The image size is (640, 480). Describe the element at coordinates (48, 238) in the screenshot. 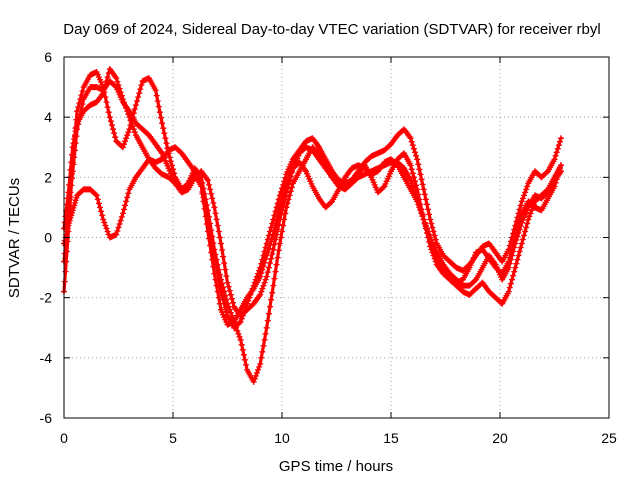

I see `y-tick-label: 0` at that location.